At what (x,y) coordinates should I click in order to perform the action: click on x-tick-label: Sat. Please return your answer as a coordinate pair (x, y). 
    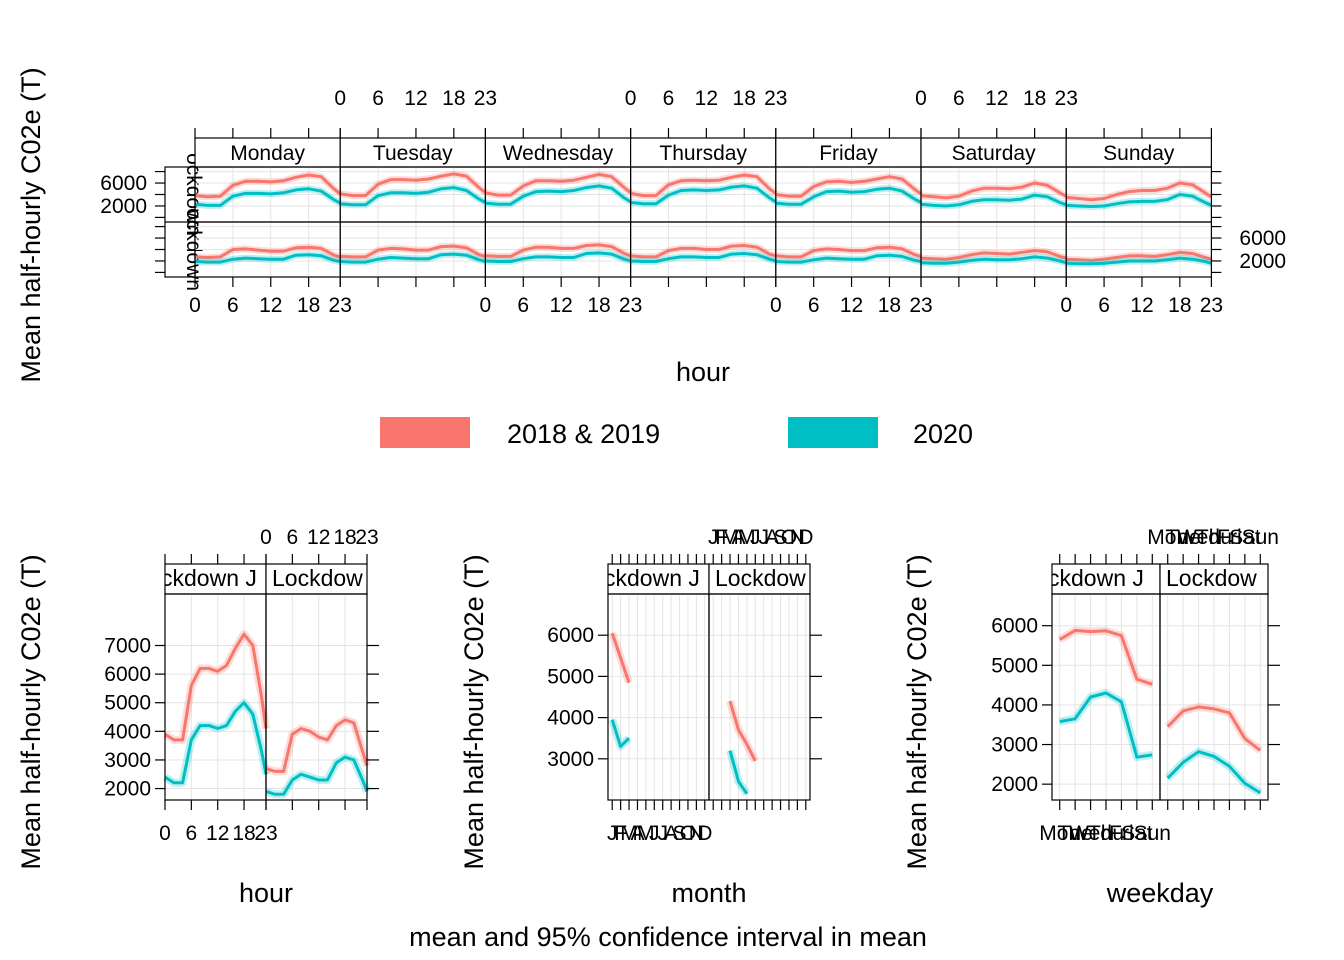
    Looking at the image, I should click on (1245, 537).